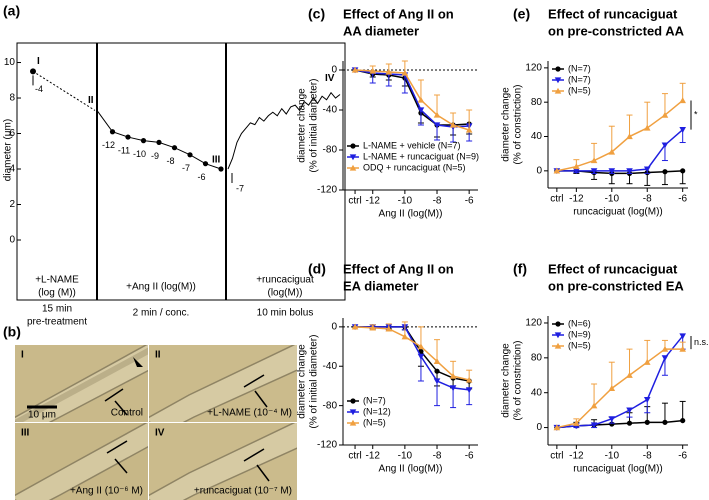 The height and width of the screenshot is (500, 709). What do you see at coordinates (330, 150) in the screenshot?
I see `y-tick-label: -80` at bounding box center [330, 150].